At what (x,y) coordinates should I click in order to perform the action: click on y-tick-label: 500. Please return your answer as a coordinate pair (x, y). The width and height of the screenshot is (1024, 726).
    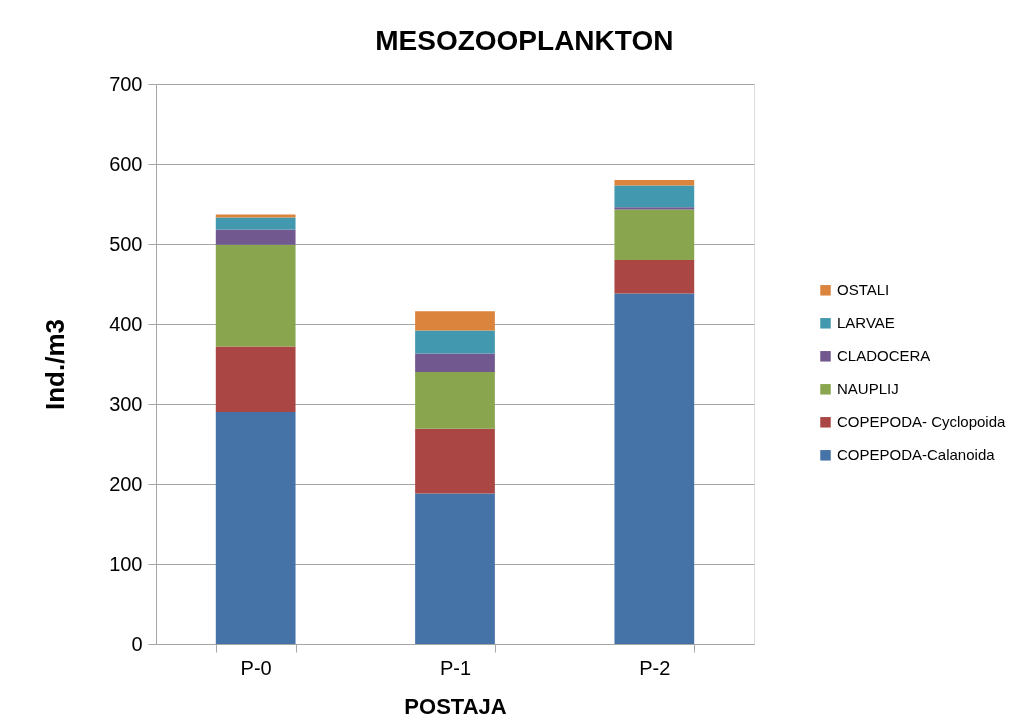
    Looking at the image, I should click on (126, 243).